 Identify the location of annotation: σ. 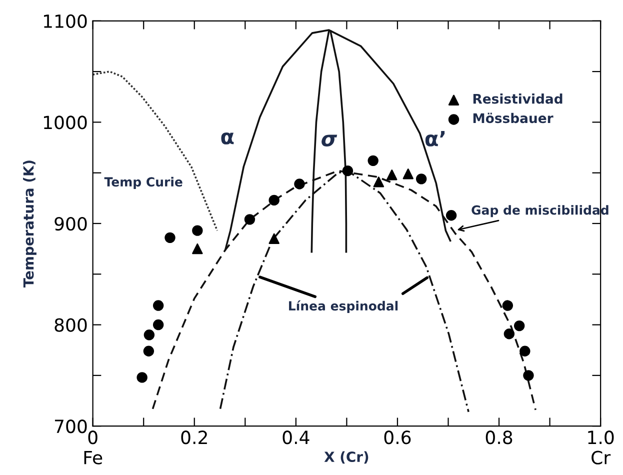
(330, 140).